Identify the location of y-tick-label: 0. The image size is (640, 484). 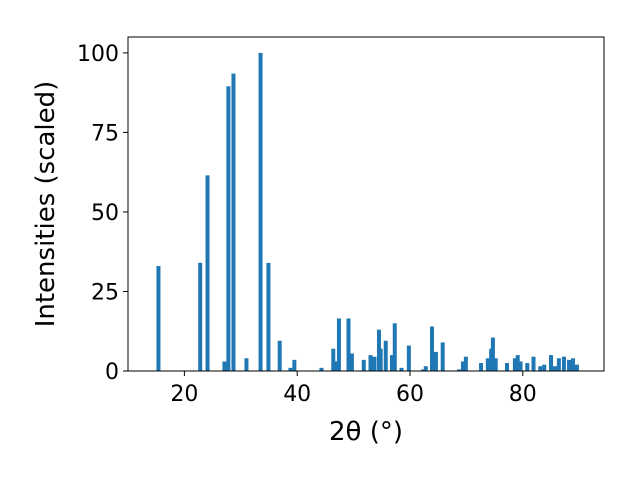
(112, 372).